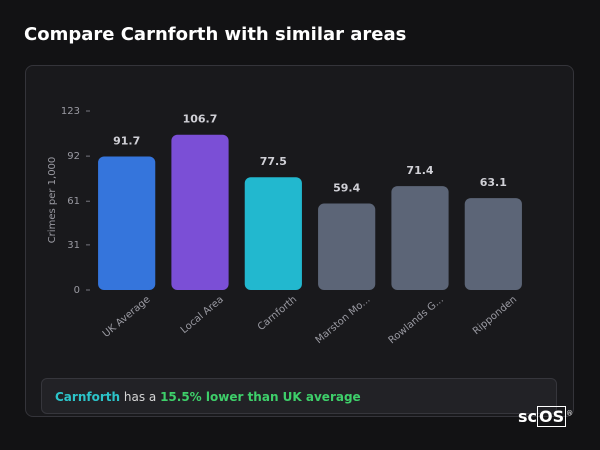 Image resolution: width=600 pixels, height=450 pixels. I want to click on page-title: Compare Carnforth with similar areas, so click(215, 34).